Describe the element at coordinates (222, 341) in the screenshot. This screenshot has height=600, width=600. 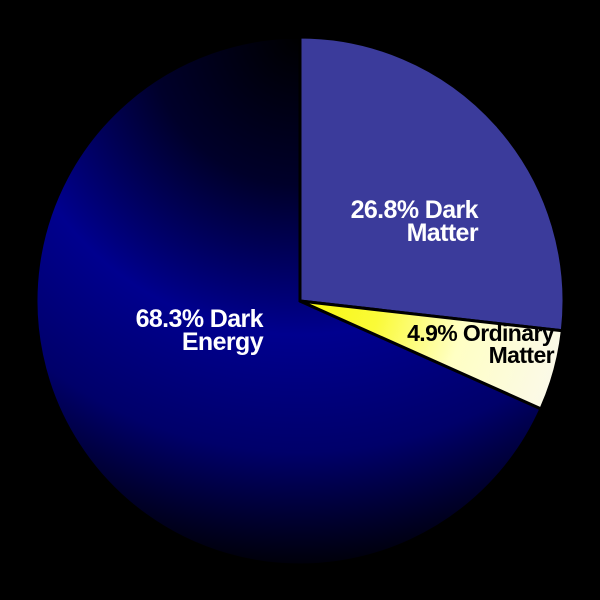
I see `dark-energy-label-line2: Energy` at that location.